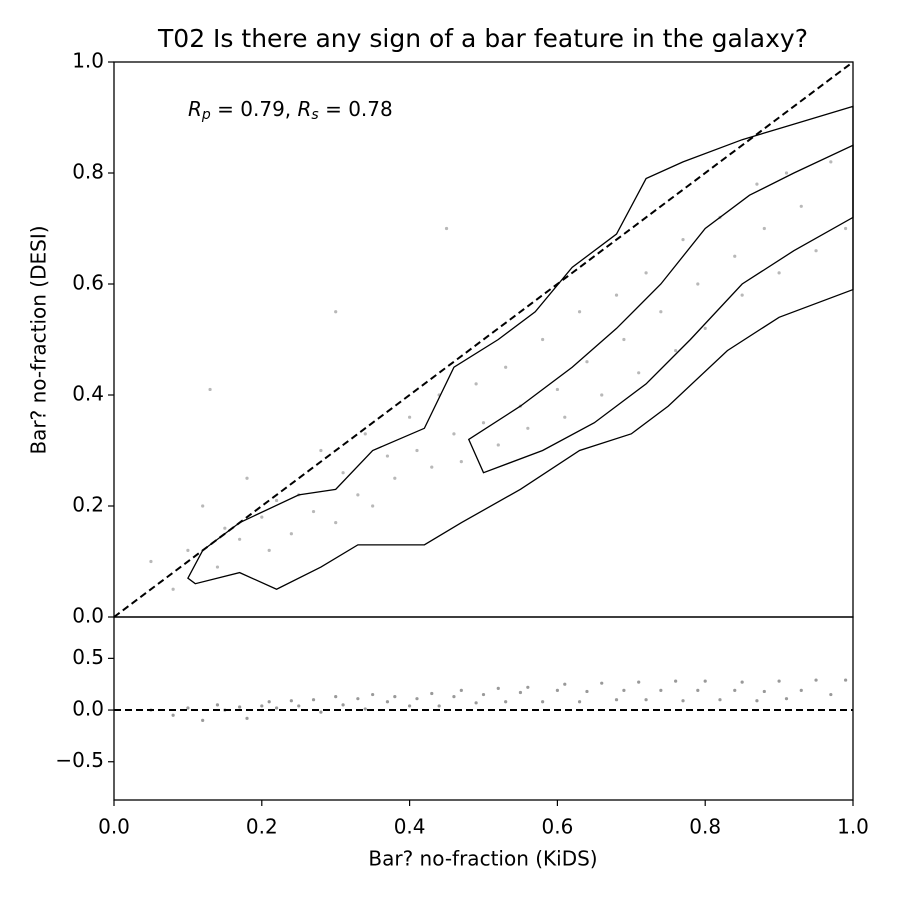 The image size is (900, 900). I want to click on x-tick-label: 0.2, so click(262, 827).